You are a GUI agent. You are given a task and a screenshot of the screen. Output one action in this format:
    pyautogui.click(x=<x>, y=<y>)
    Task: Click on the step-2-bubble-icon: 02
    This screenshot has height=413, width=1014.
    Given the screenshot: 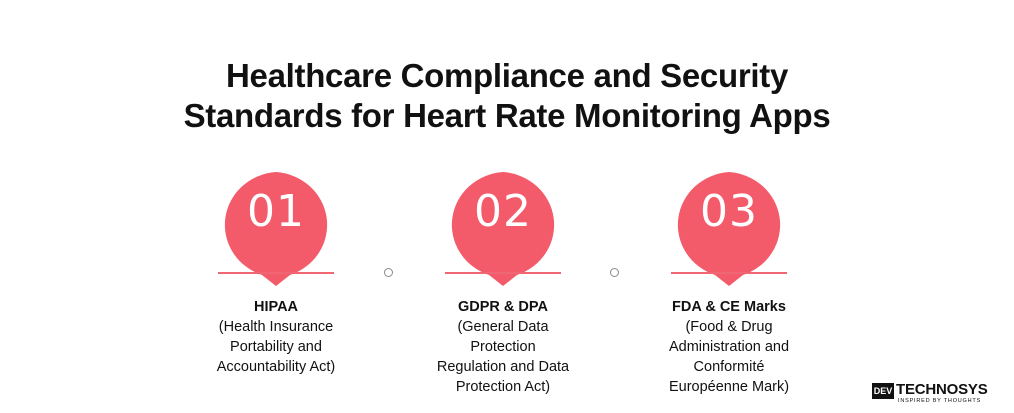 What is the action you would take?
    pyautogui.click(x=503, y=227)
    